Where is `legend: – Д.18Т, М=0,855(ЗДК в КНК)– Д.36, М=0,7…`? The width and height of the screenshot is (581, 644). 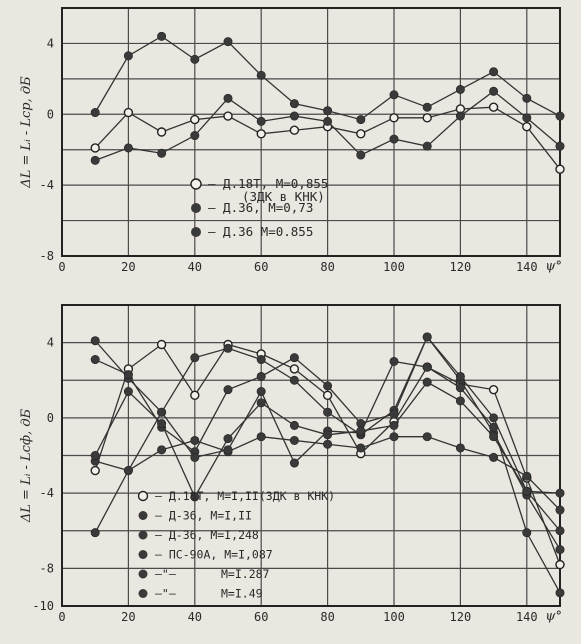
legend: – Д.18Т, М=0,855(ЗДК в КНК)– Д.36, М=0,7… is located at coordinates (259, 207).